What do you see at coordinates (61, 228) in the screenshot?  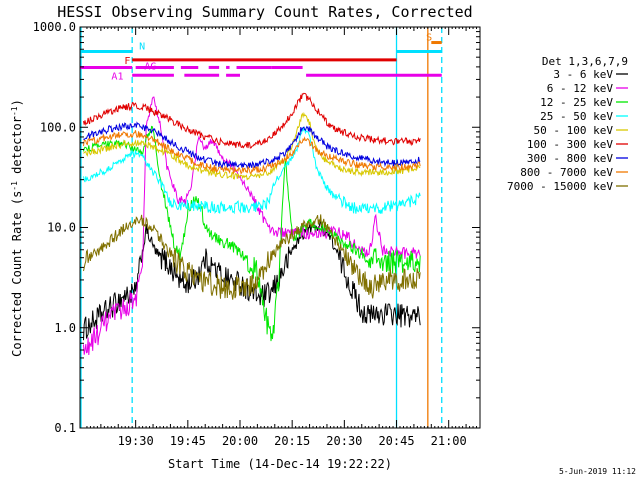 I see `y-tick-label: 10.0` at bounding box center [61, 228].